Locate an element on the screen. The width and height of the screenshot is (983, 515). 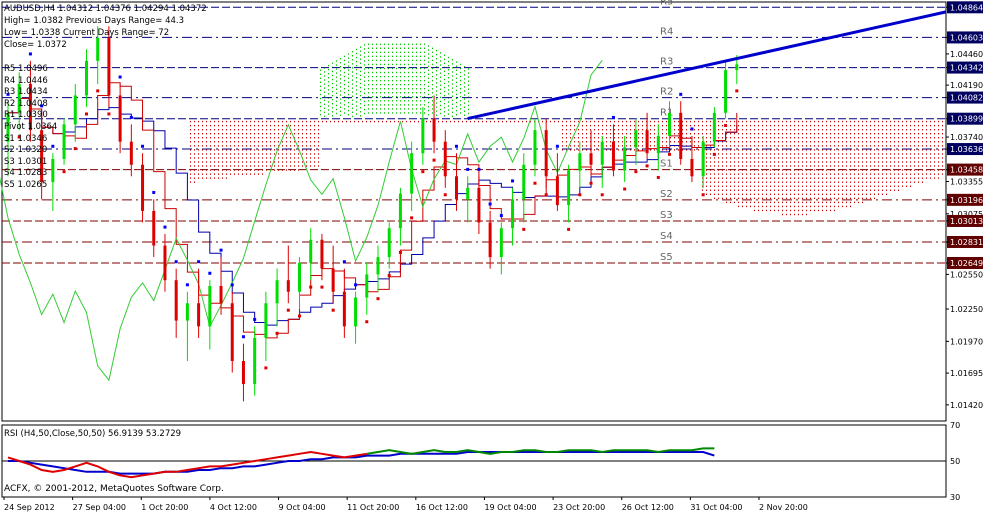
price-tag-bg is located at coordinates (965, 67).